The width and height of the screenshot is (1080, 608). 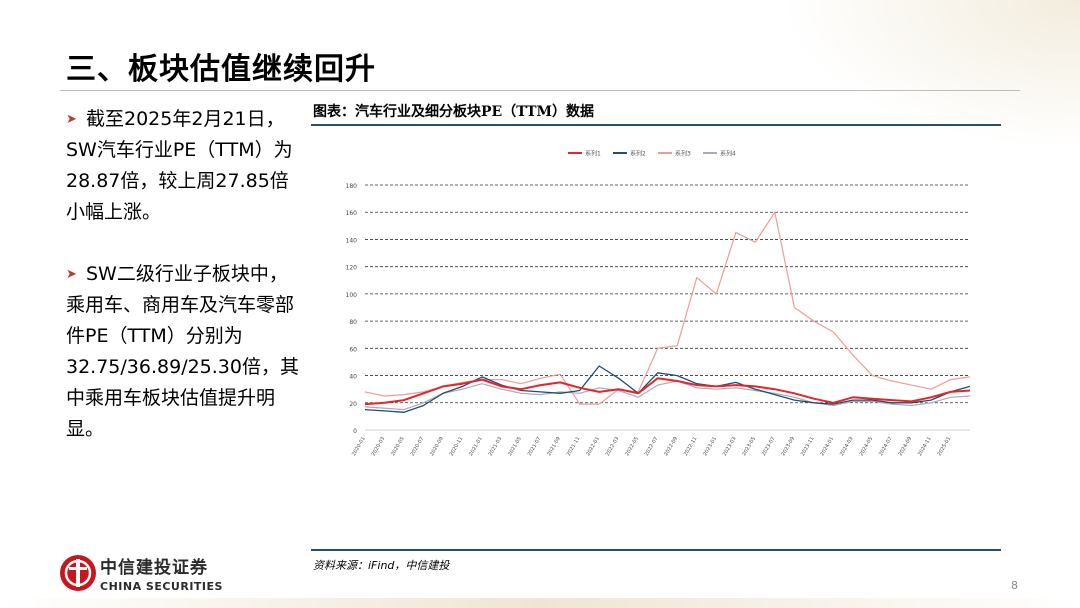 What do you see at coordinates (352, 240) in the screenshot?
I see `y-tick-label: 140` at bounding box center [352, 240].